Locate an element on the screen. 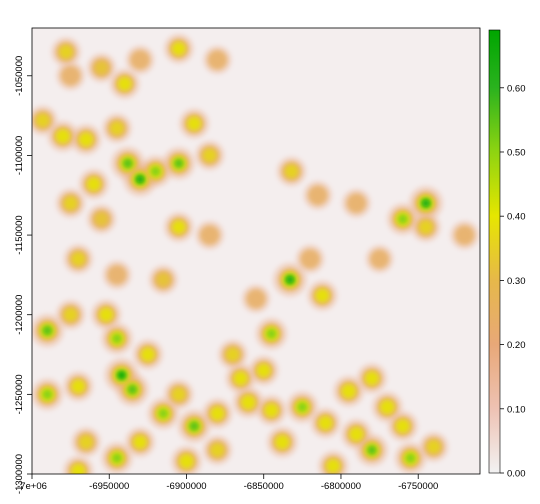  colorbar-tick-label: 0.40 is located at coordinates (516, 217).